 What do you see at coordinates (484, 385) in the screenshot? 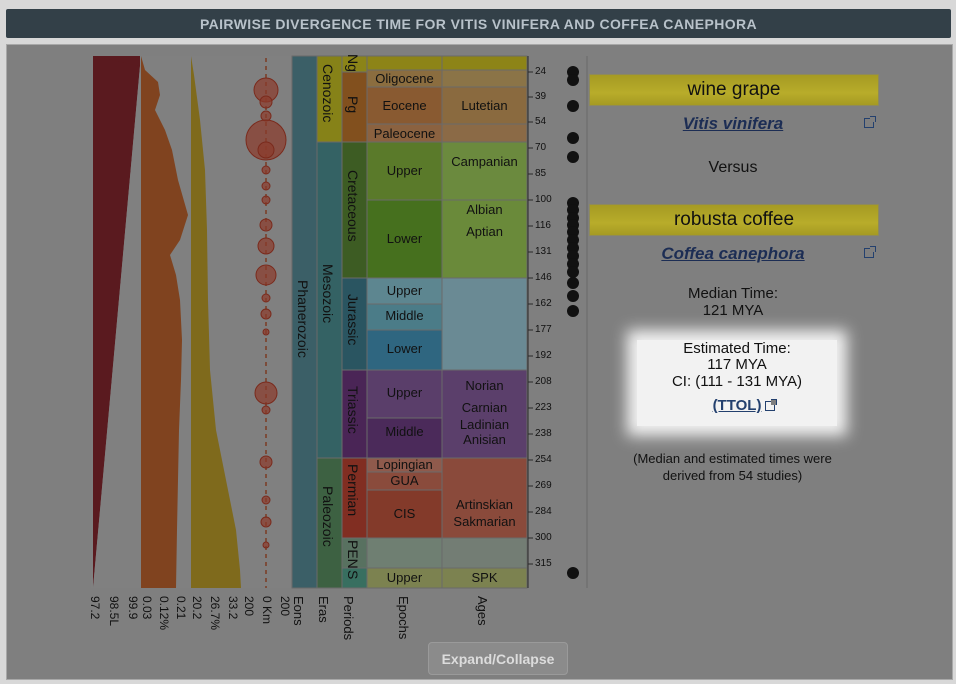
I see `age-norian: Norian` at bounding box center [484, 385].